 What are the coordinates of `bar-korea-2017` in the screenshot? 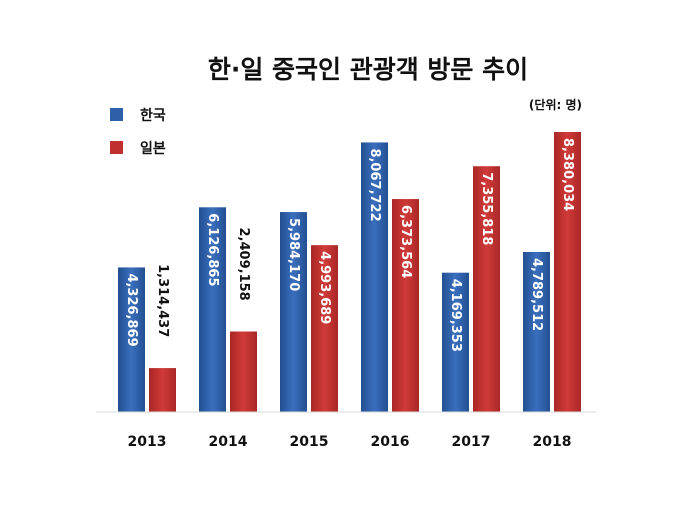 It's located at (455, 342).